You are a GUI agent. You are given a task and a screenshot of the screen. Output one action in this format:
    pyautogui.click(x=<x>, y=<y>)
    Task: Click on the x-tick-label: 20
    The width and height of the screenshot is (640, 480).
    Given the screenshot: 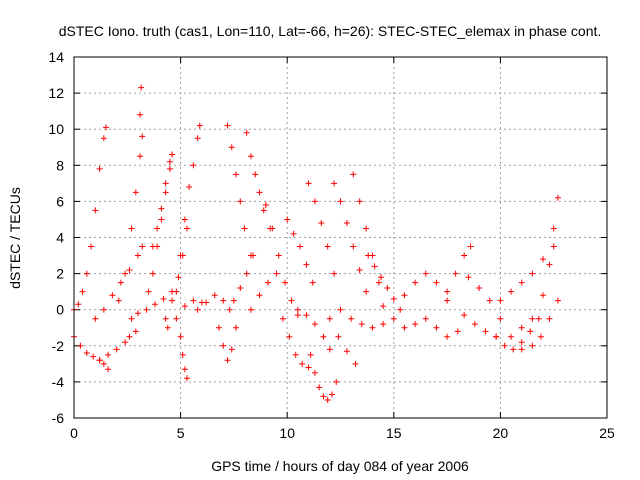 What is the action you would take?
    pyautogui.click(x=501, y=433)
    